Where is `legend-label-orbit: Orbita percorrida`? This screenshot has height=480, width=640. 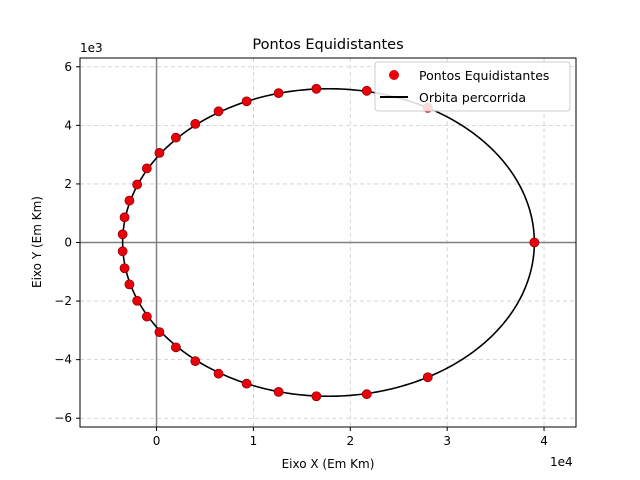
legend-label-orbit: Orbita percorrida is located at coordinates (472, 97).